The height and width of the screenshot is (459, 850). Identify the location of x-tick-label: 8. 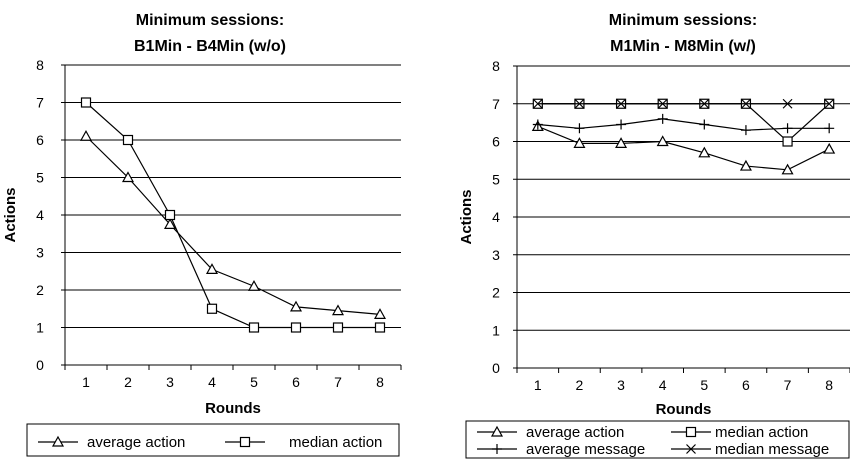
(829, 385).